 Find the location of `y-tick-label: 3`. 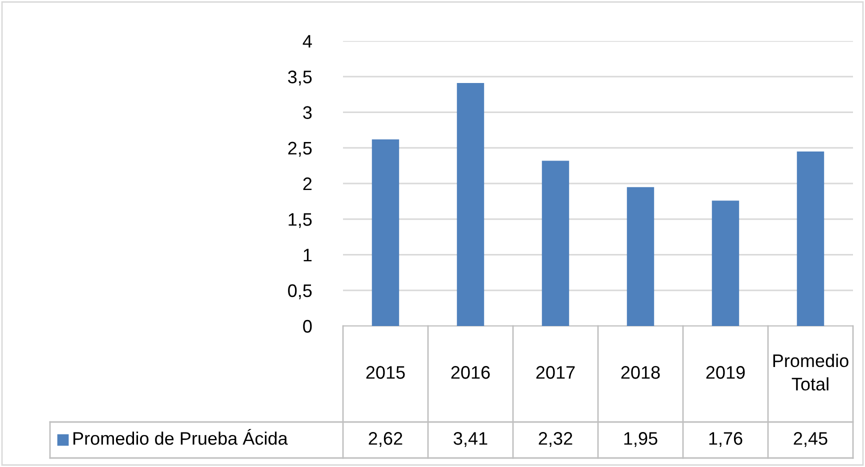

y-tick-label: 3 is located at coordinates (307, 112).